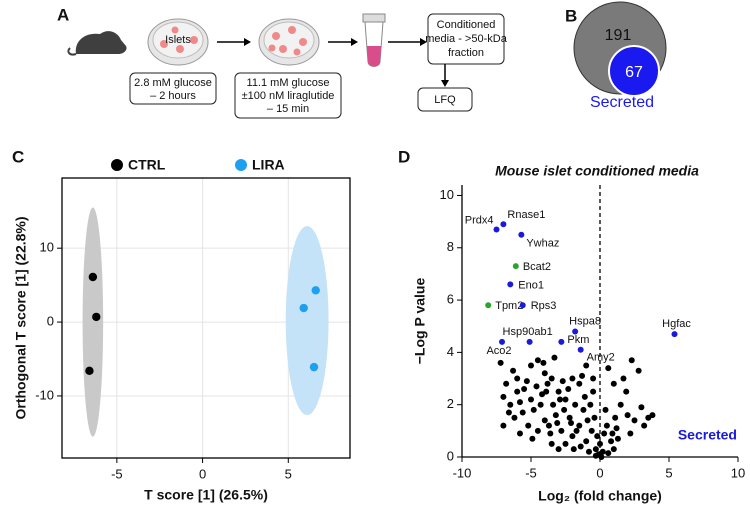 This screenshot has width=750, height=512. I want to click on panel-label: A, so click(63, 14).